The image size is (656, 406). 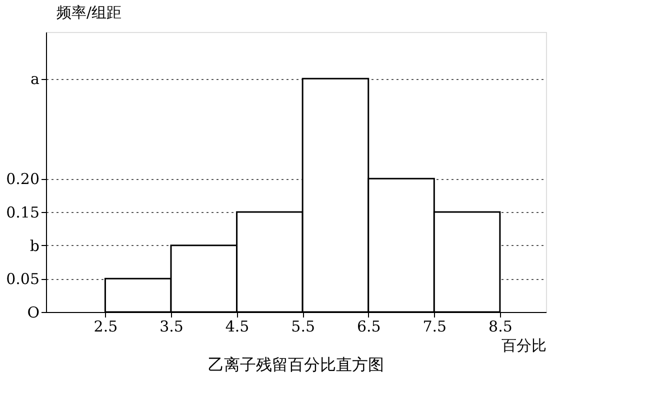 What do you see at coordinates (237, 327) in the screenshot?
I see `x-tick-label: 4.5` at bounding box center [237, 327].